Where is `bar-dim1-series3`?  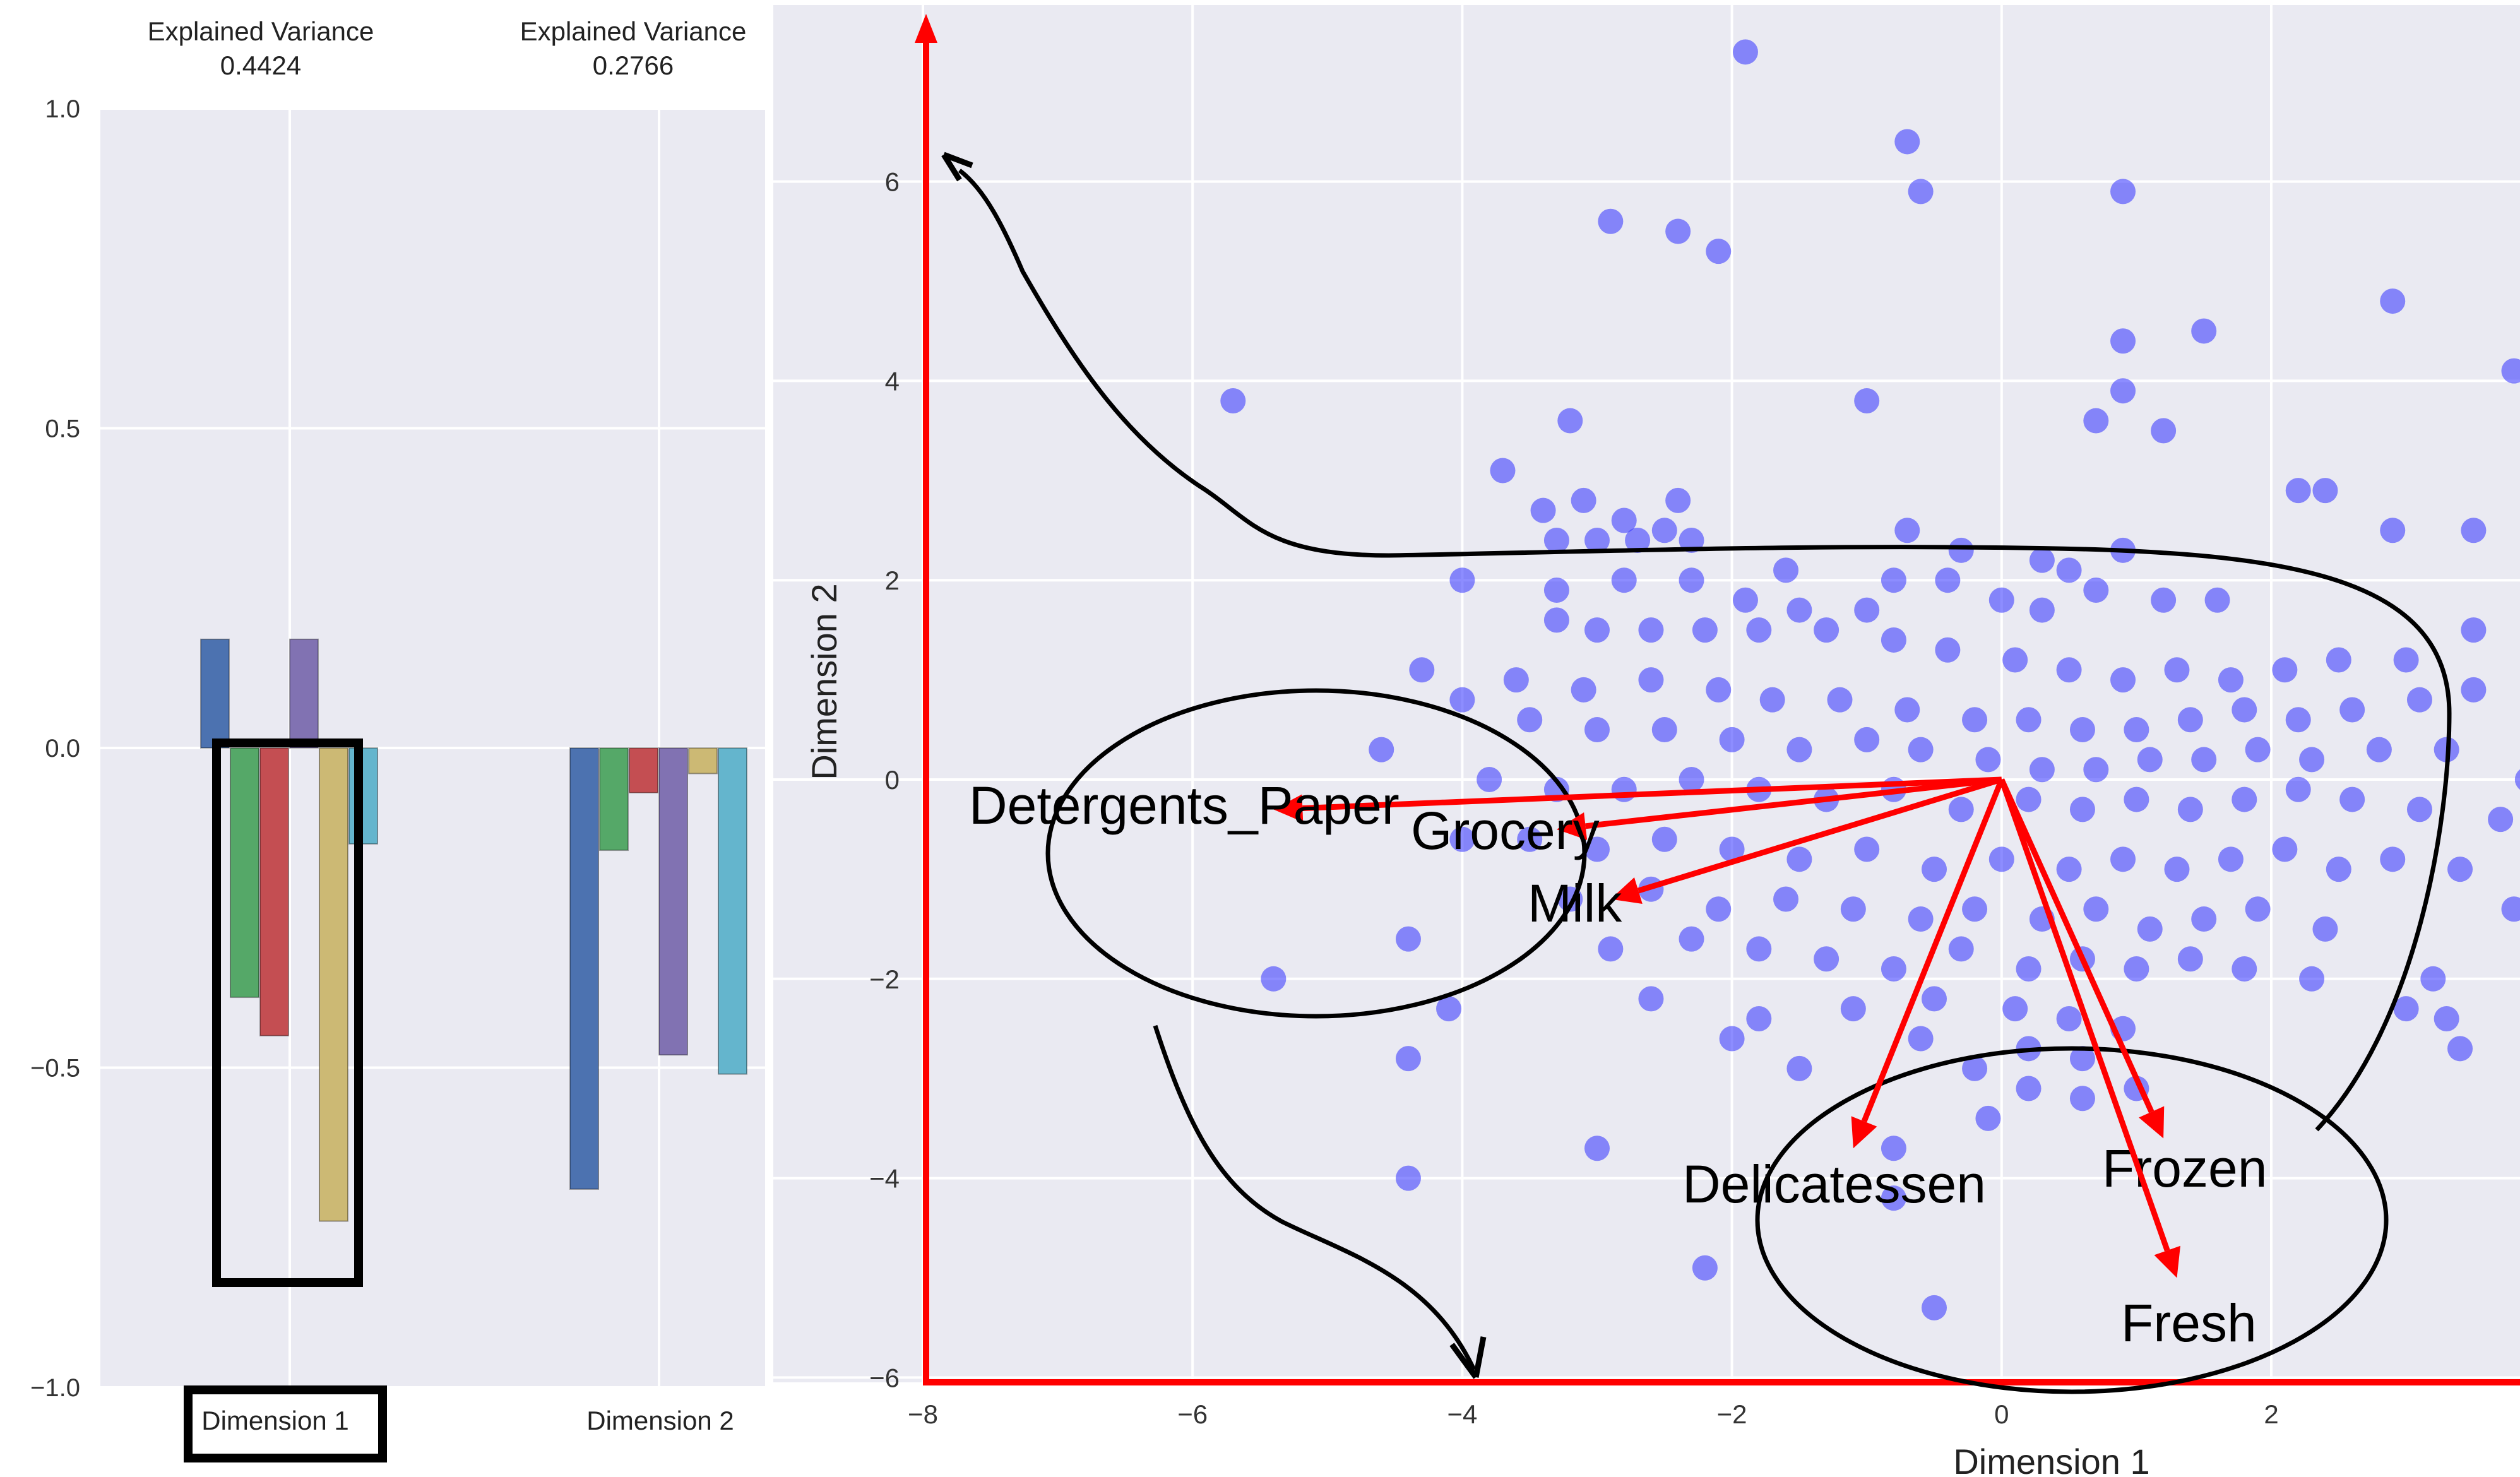
bar-dim1-series3 is located at coordinates (274, 891).